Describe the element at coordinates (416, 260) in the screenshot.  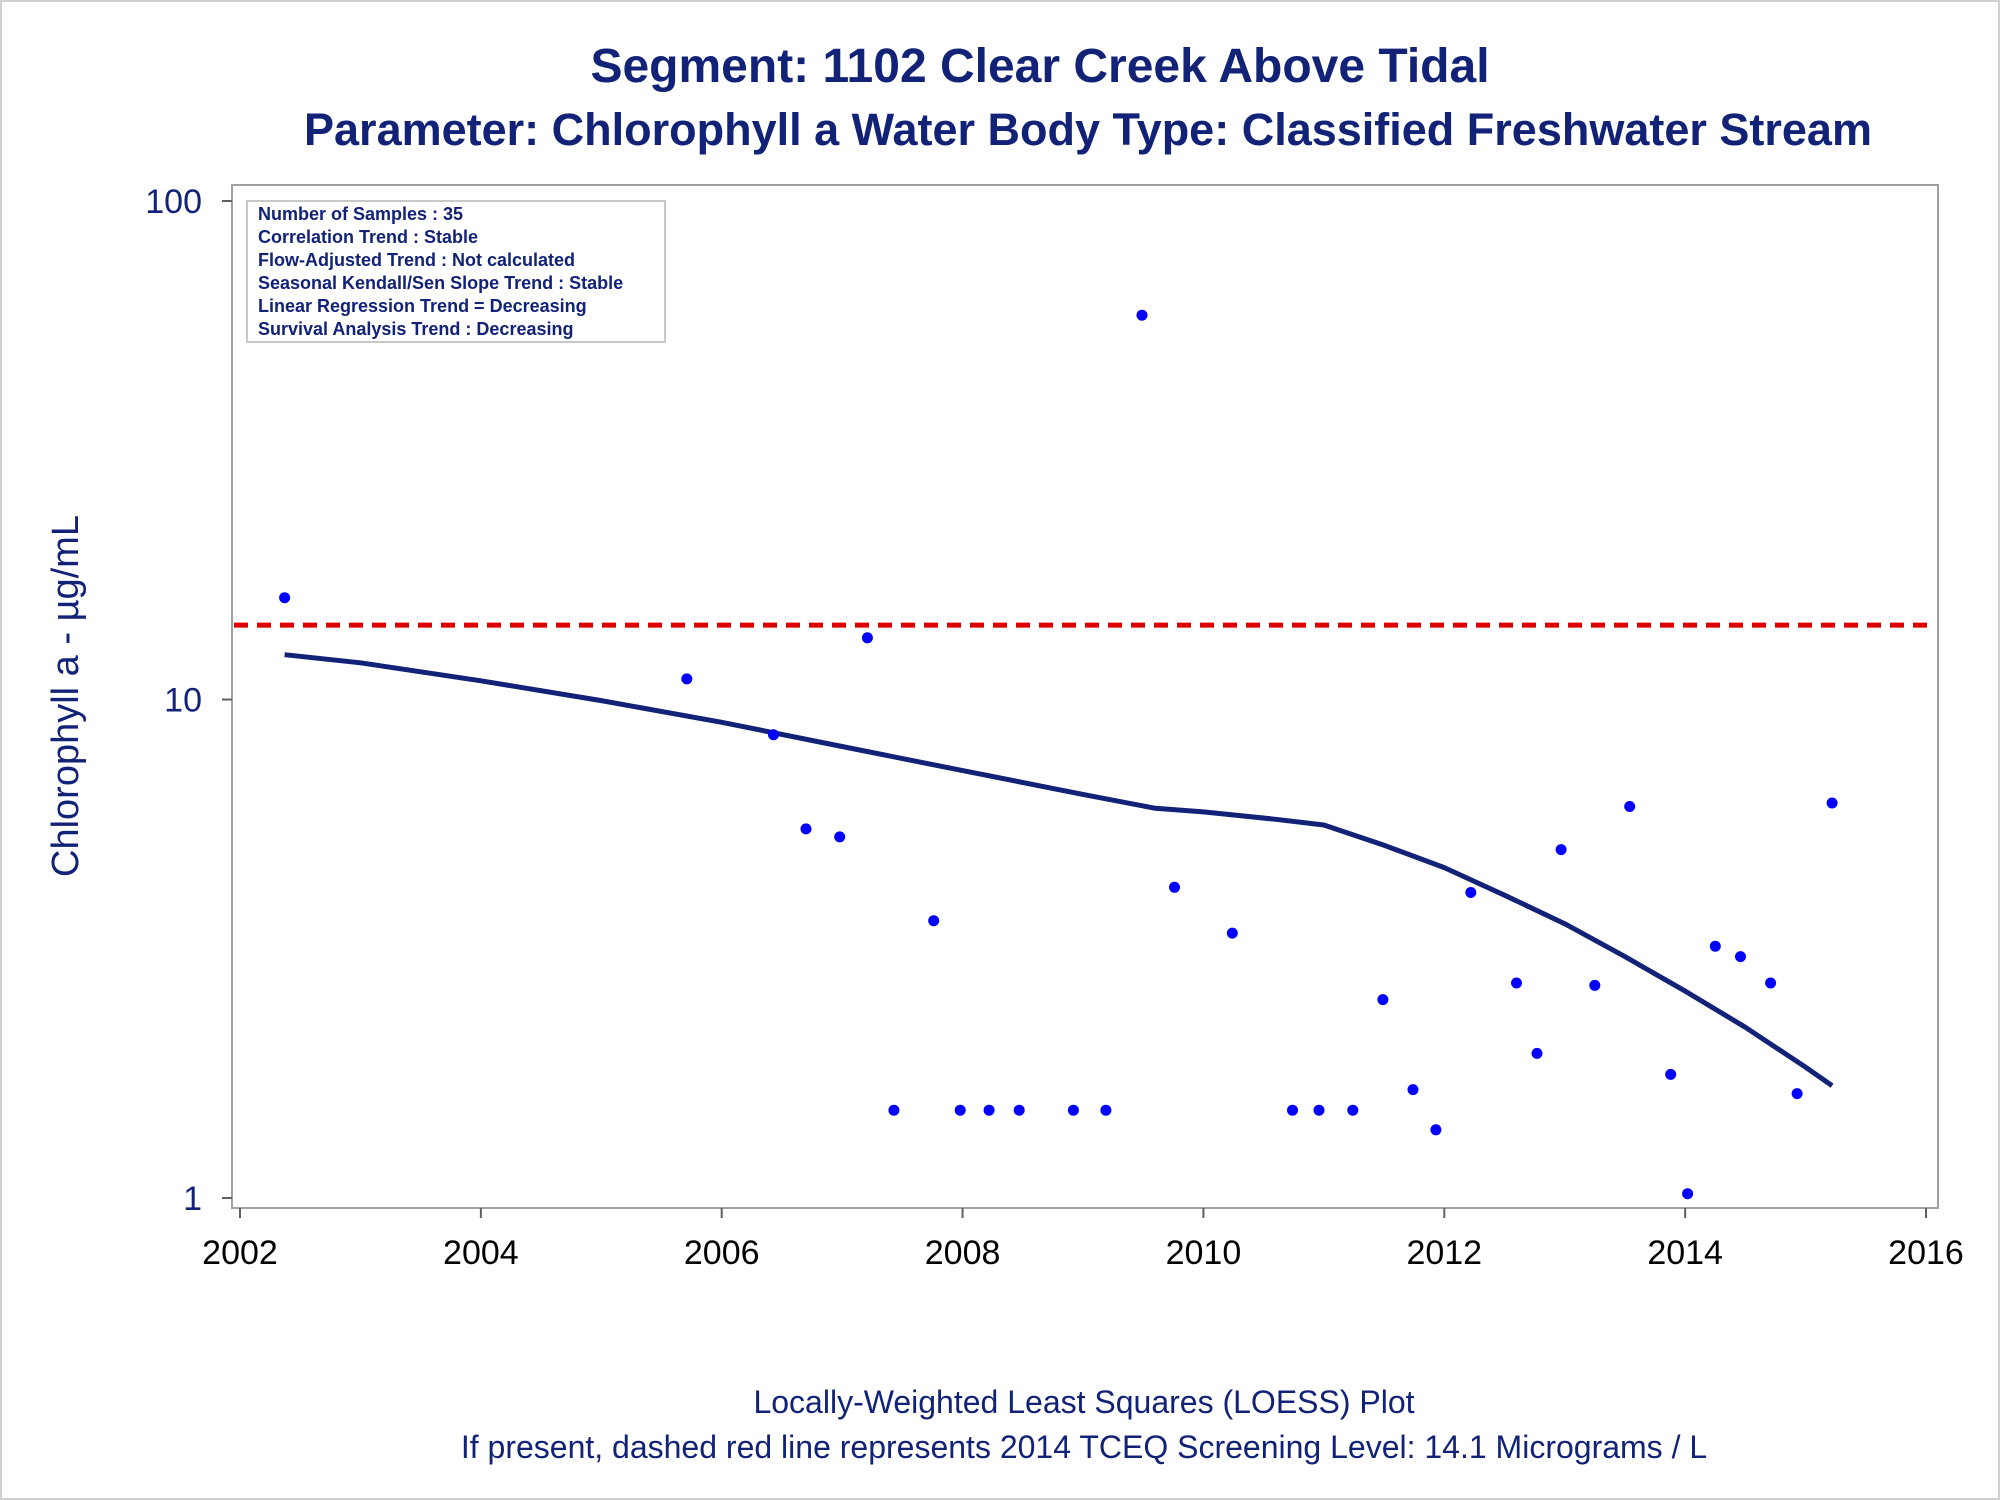
I see `stats-line: Flow-Adjusted Trend : Not calculated` at that location.